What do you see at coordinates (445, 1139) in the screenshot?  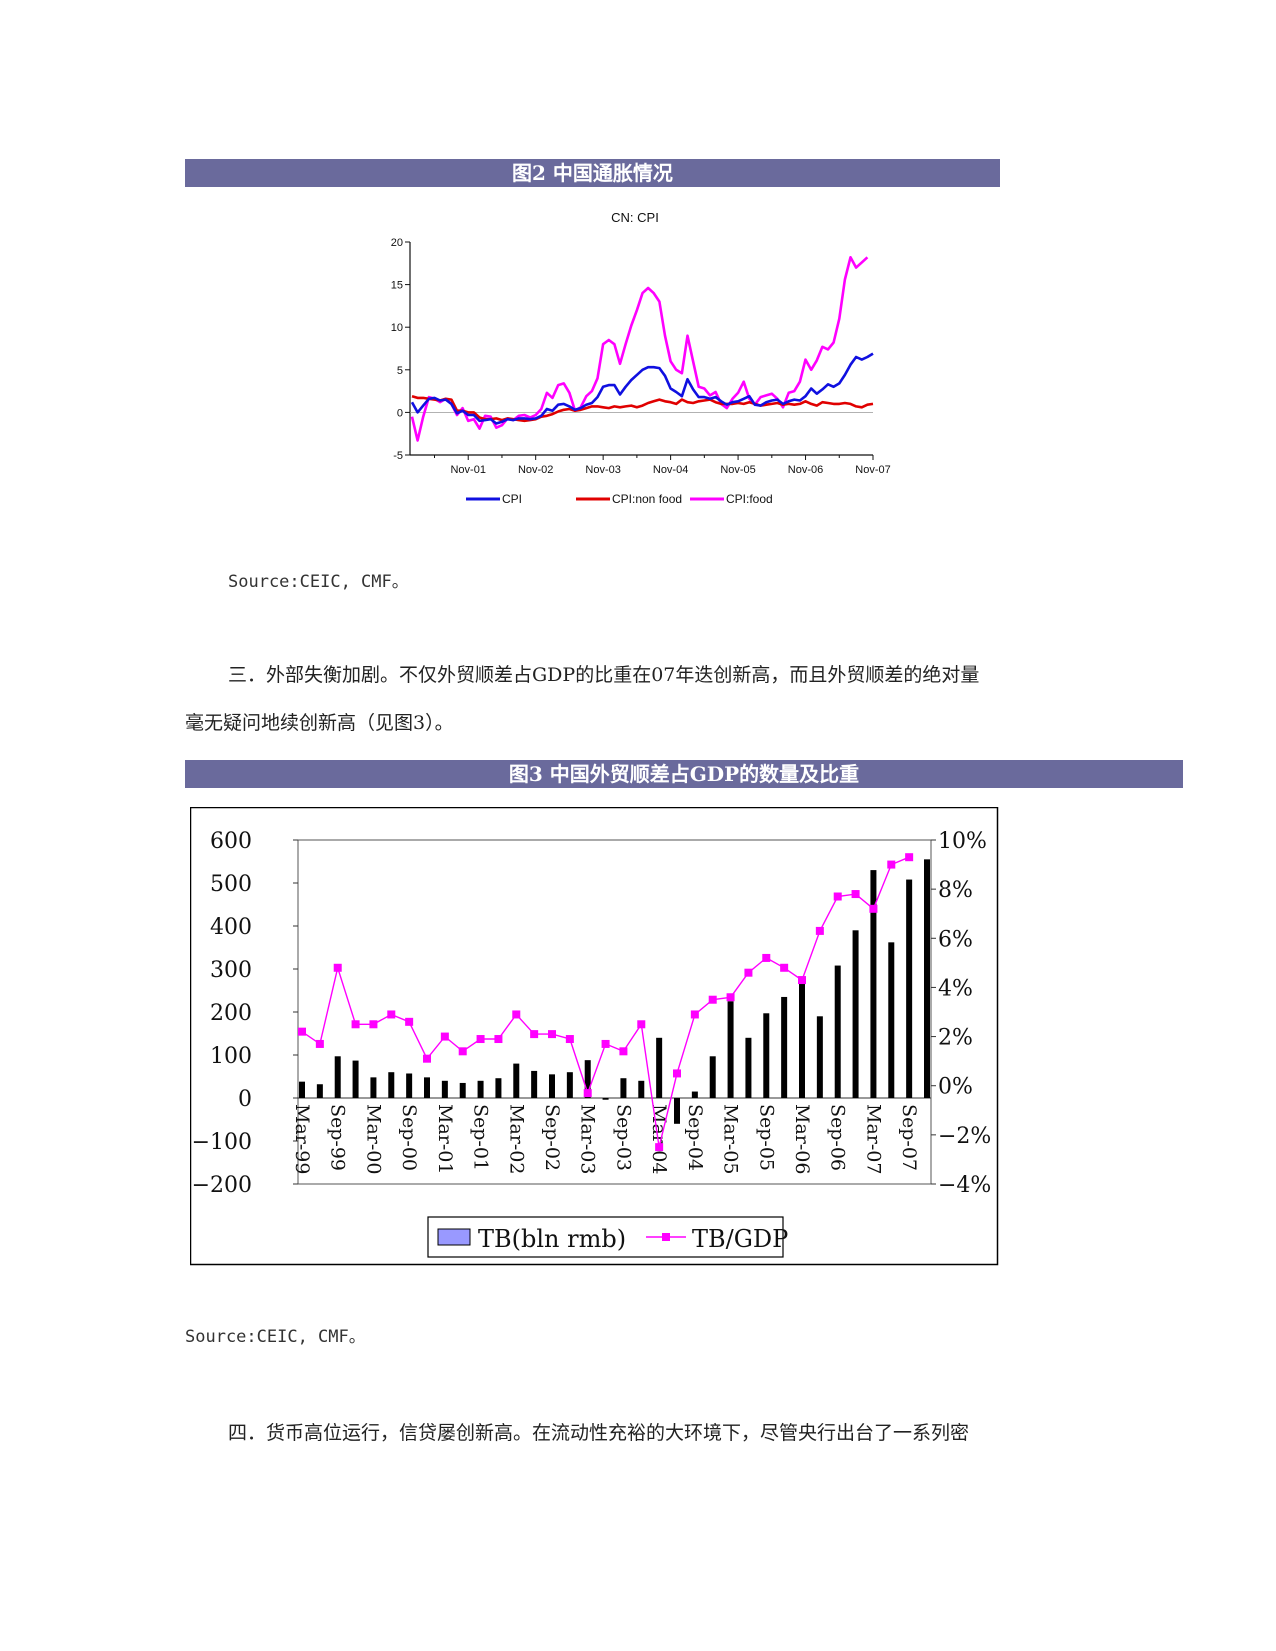 I see `x-category-label: Mar-01` at bounding box center [445, 1139].